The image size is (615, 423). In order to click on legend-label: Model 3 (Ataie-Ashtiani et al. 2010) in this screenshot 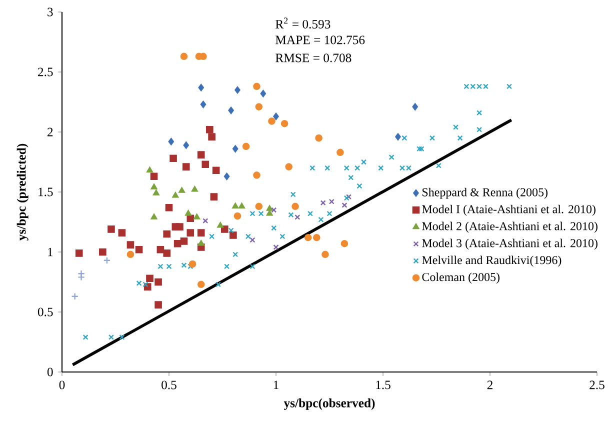, I will do `click(510, 244)`.